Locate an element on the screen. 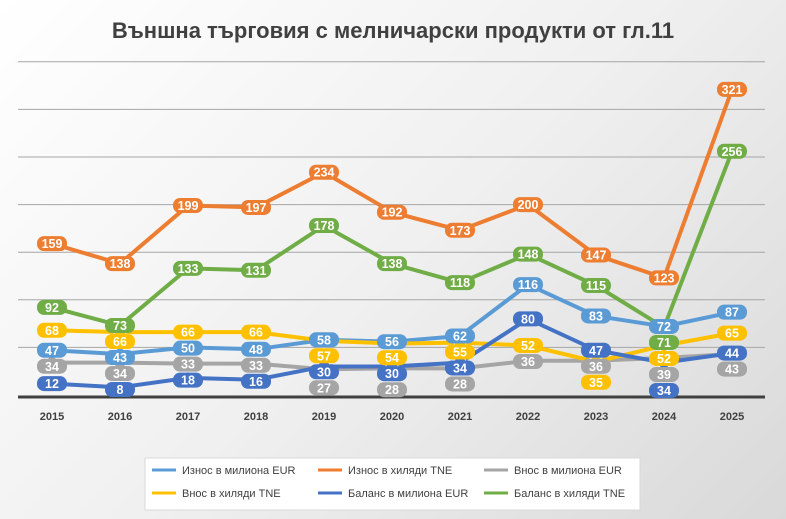 The height and width of the screenshot is (519, 786). data-label: 43 is located at coordinates (732, 370).